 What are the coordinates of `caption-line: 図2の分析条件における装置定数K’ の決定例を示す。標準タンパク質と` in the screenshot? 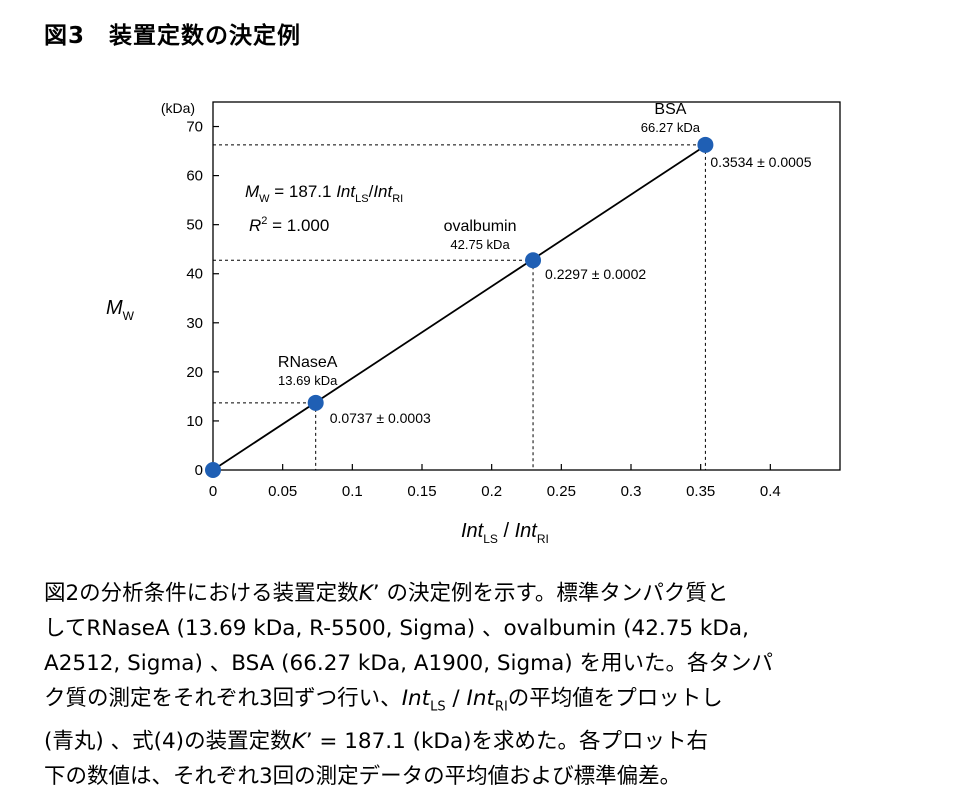 It's located at (494, 593).